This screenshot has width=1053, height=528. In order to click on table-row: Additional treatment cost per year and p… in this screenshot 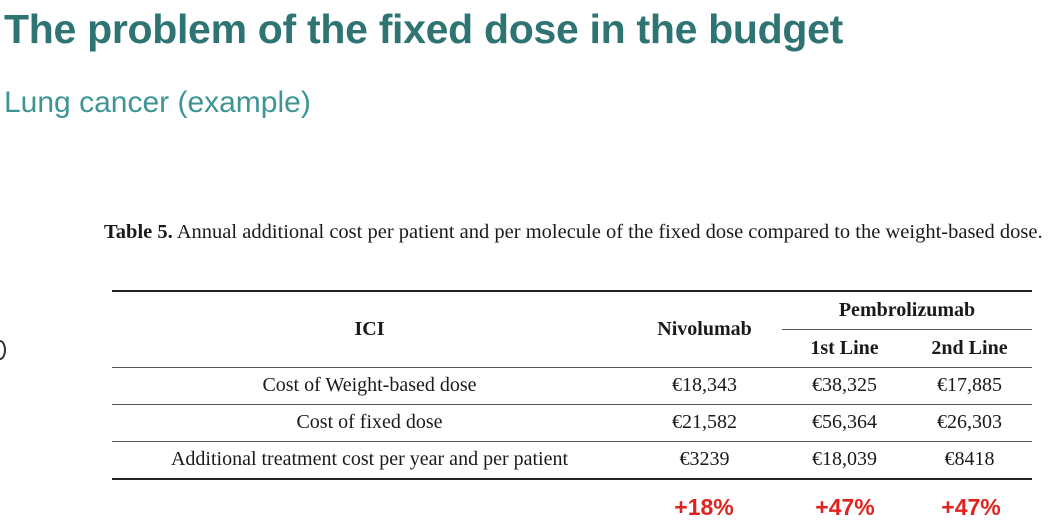, I will do `click(572, 460)`.